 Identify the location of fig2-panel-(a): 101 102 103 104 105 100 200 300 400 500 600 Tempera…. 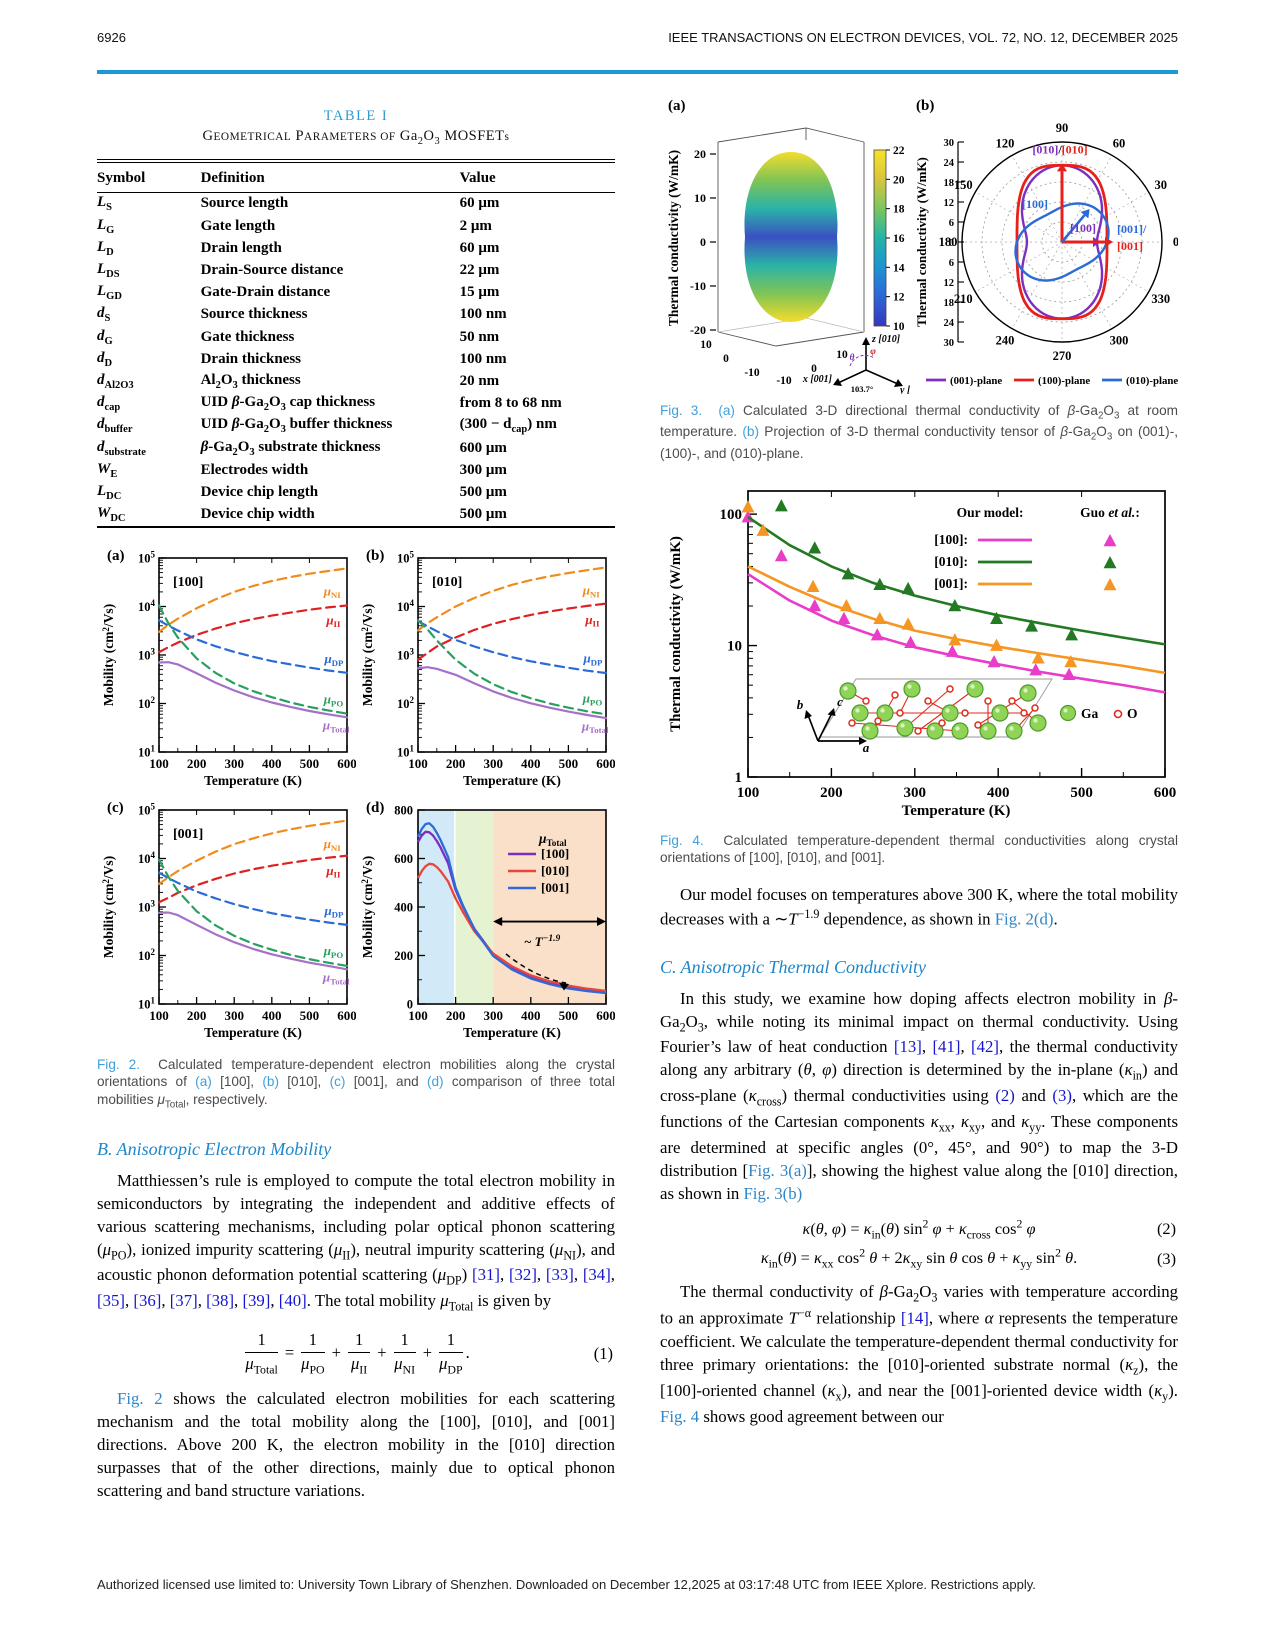
(228, 668).